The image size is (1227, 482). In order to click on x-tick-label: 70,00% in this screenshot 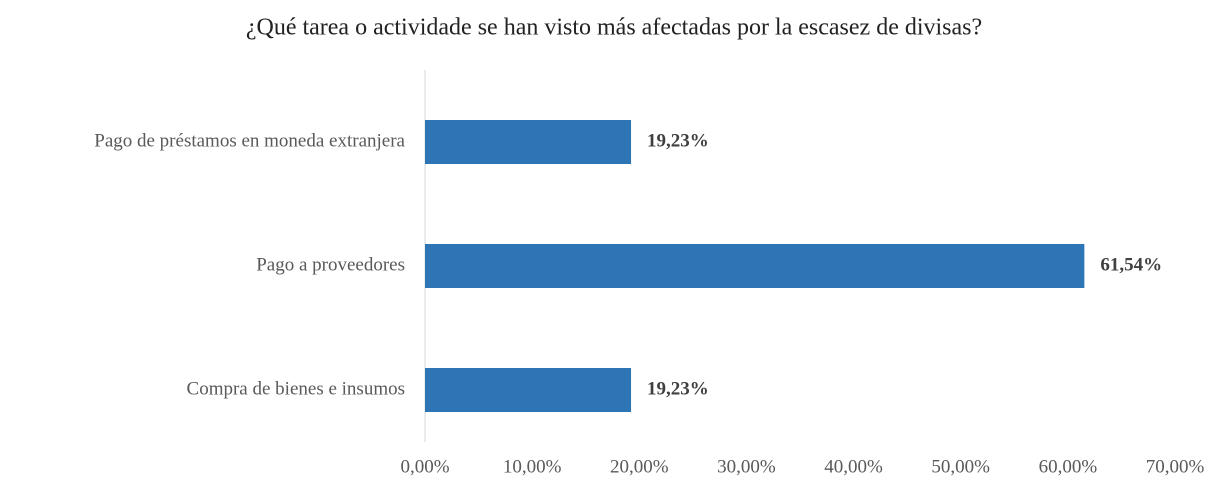, I will do `click(1175, 466)`.